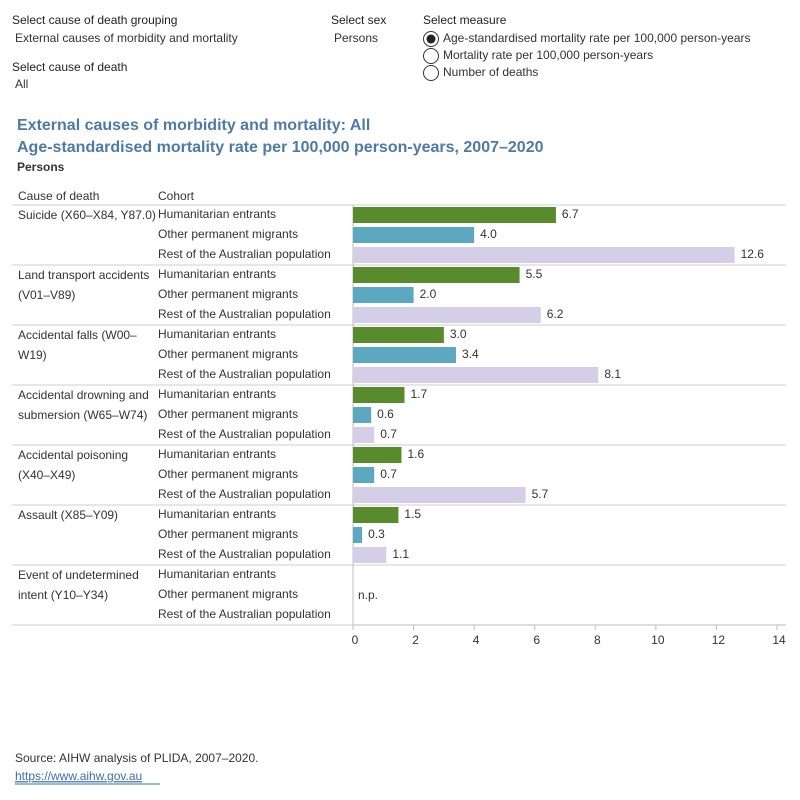 Image resolution: width=800 pixels, height=800 pixels. What do you see at coordinates (597, 640) in the screenshot?
I see `x-tick-label: 8` at bounding box center [597, 640].